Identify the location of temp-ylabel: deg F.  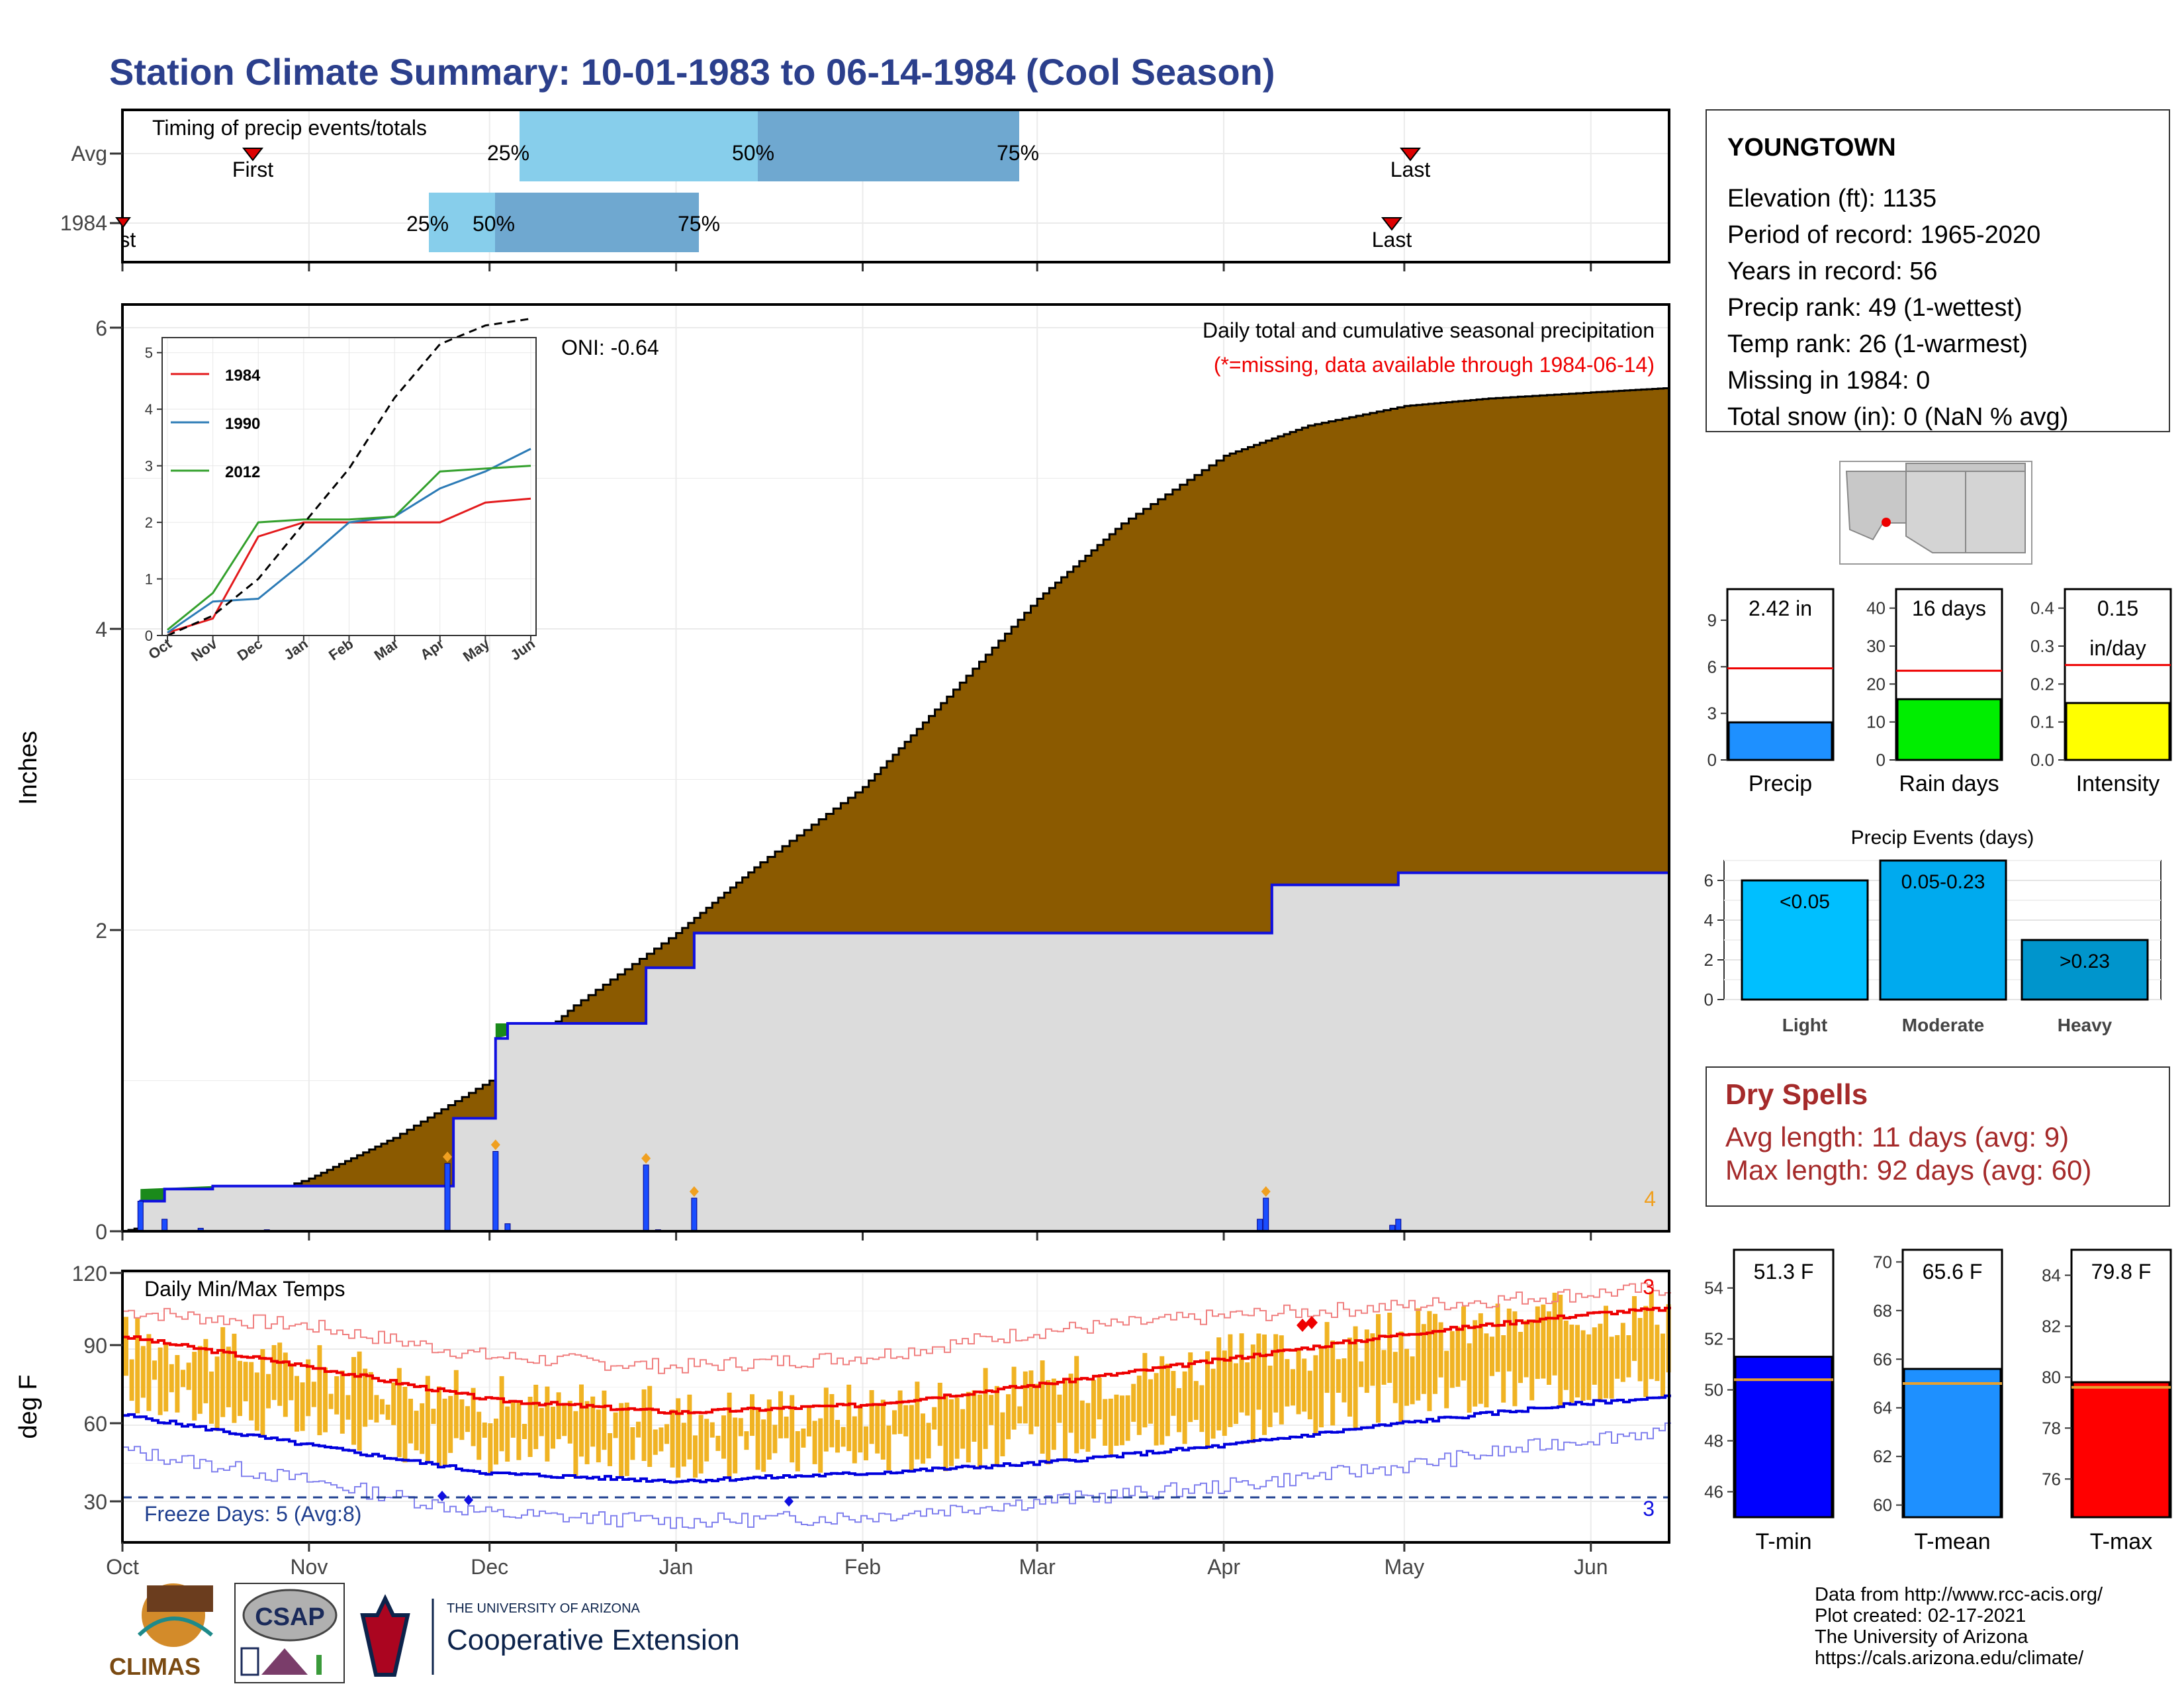
(28, 1406).